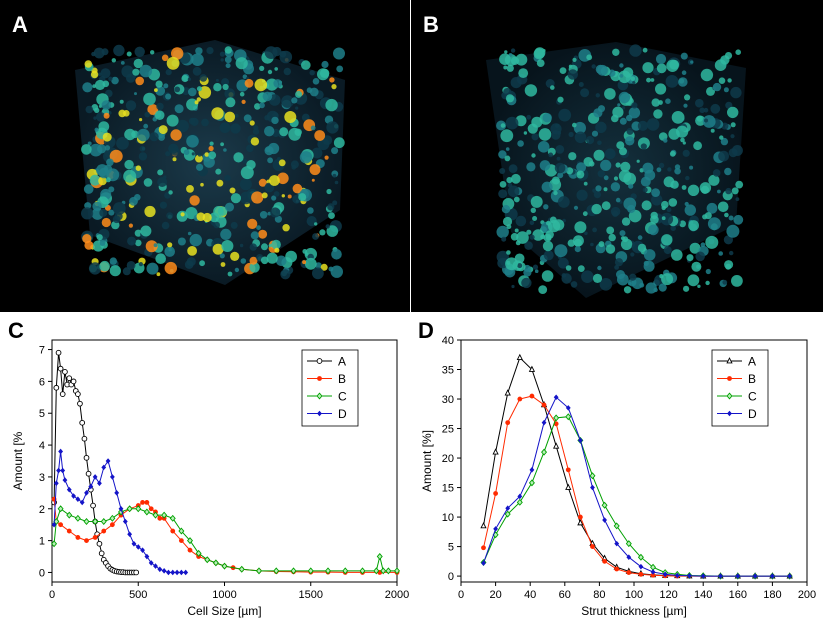 The image size is (823, 635). I want to click on series-c, so click(636, 496).